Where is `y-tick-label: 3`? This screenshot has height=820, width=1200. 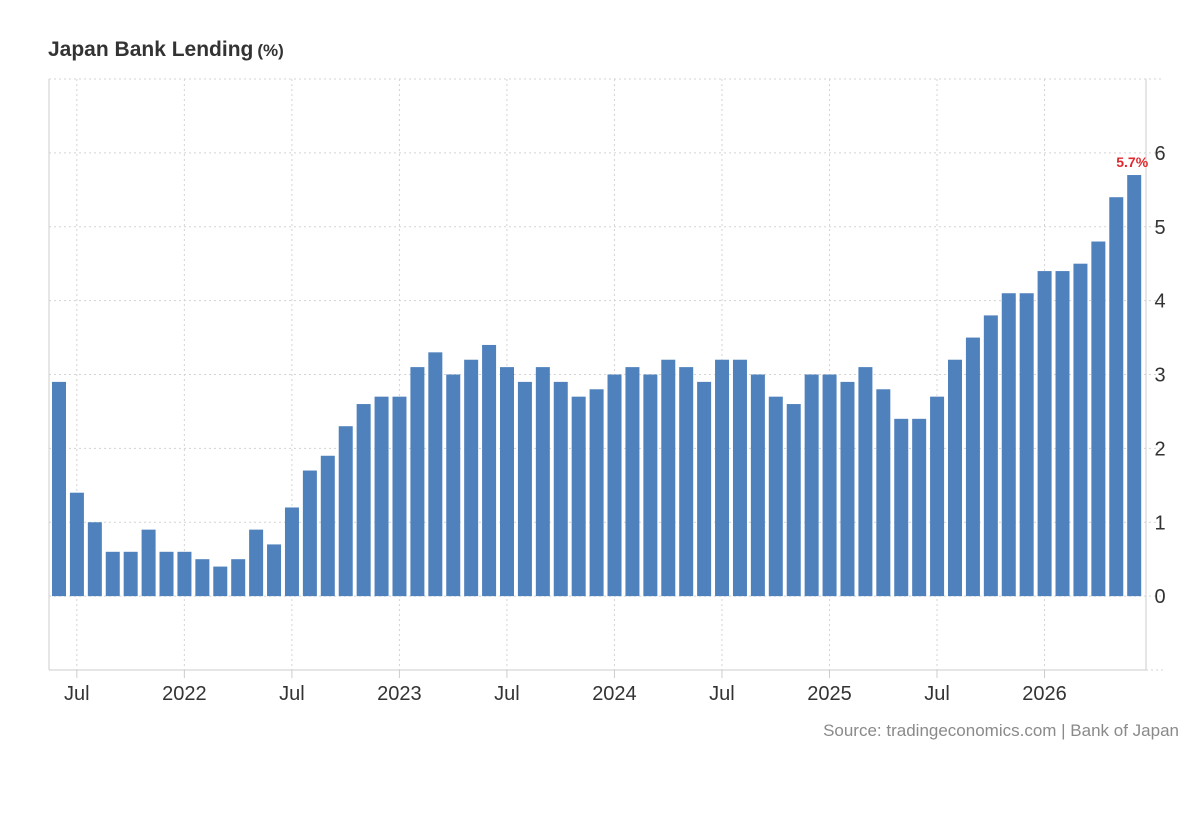 y-tick-label: 3 is located at coordinates (1159, 376).